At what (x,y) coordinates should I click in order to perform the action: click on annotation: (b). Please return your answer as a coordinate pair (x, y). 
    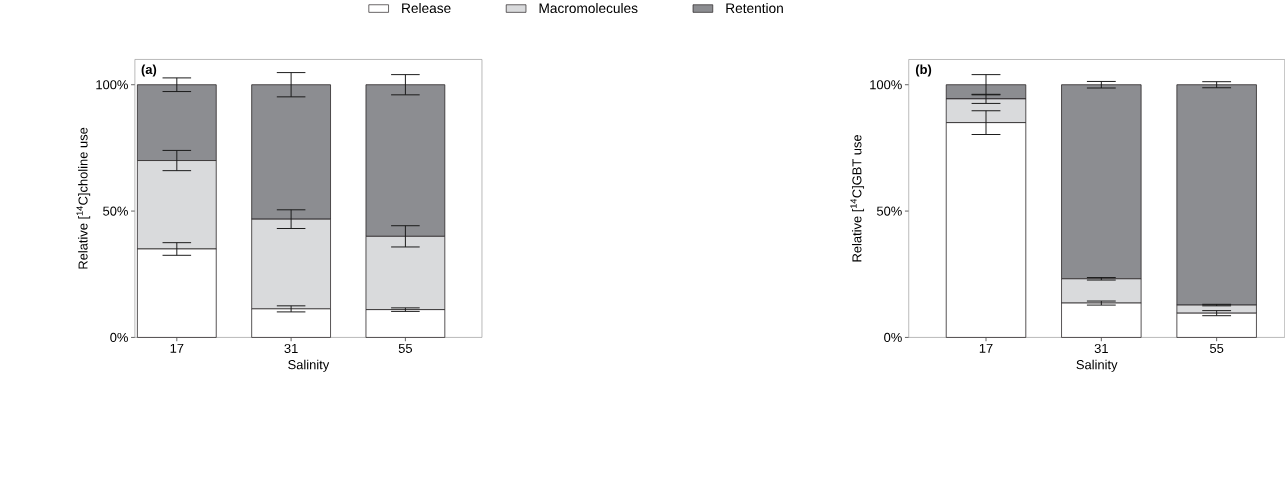
    Looking at the image, I should click on (923, 70).